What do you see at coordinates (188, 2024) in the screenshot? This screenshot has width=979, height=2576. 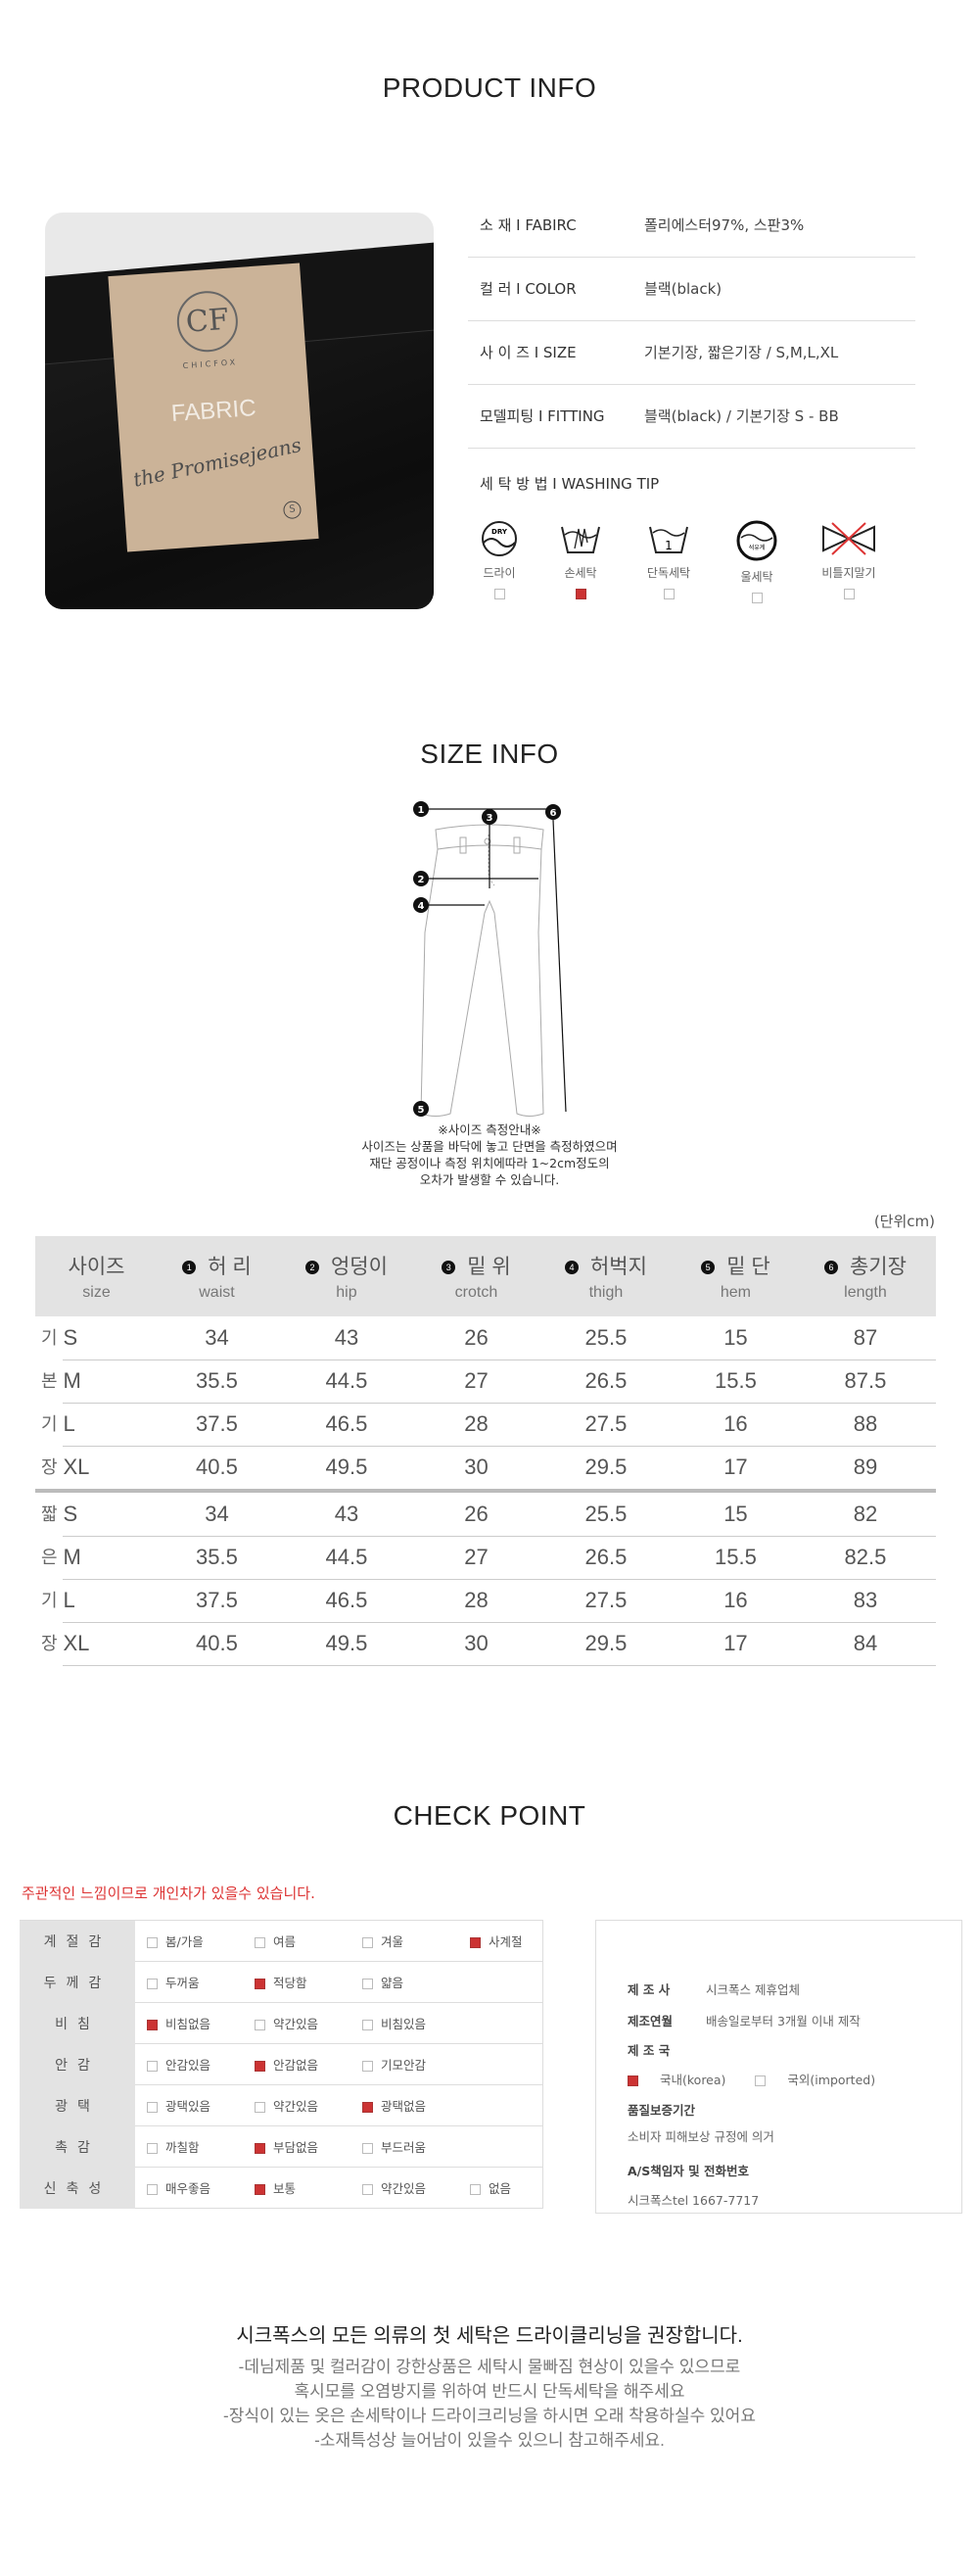 I see `option-label: 비침없음` at bounding box center [188, 2024].